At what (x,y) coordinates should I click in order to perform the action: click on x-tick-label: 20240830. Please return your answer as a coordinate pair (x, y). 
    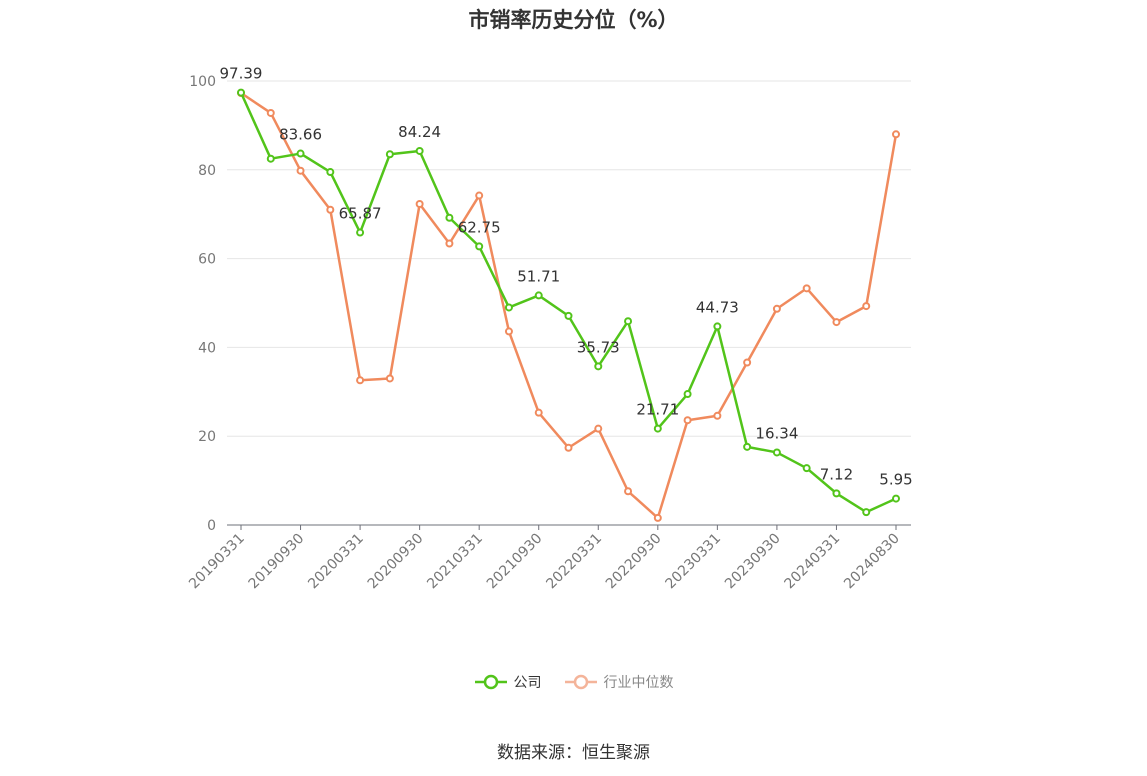
    Looking at the image, I should click on (872, 562).